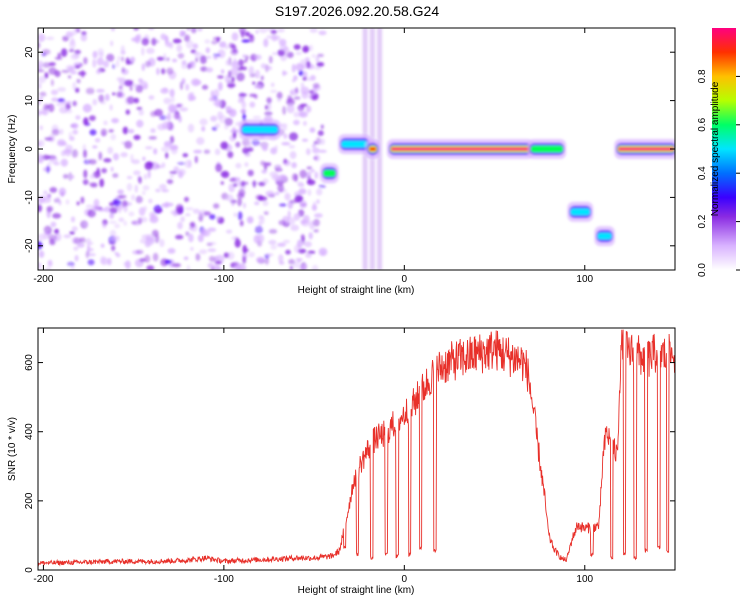  What do you see at coordinates (356, 290) in the screenshot?
I see `spectrogram-xlabel: Height of straight line (km)` at bounding box center [356, 290].